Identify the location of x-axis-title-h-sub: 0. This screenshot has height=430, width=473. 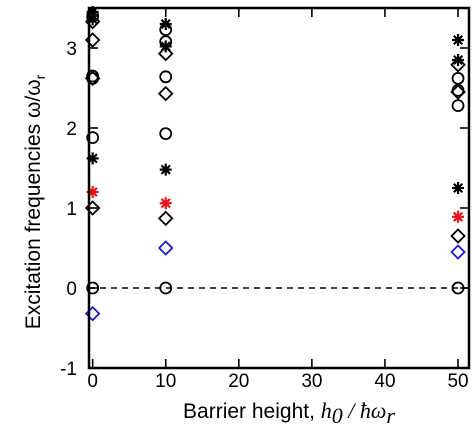
(337, 415).